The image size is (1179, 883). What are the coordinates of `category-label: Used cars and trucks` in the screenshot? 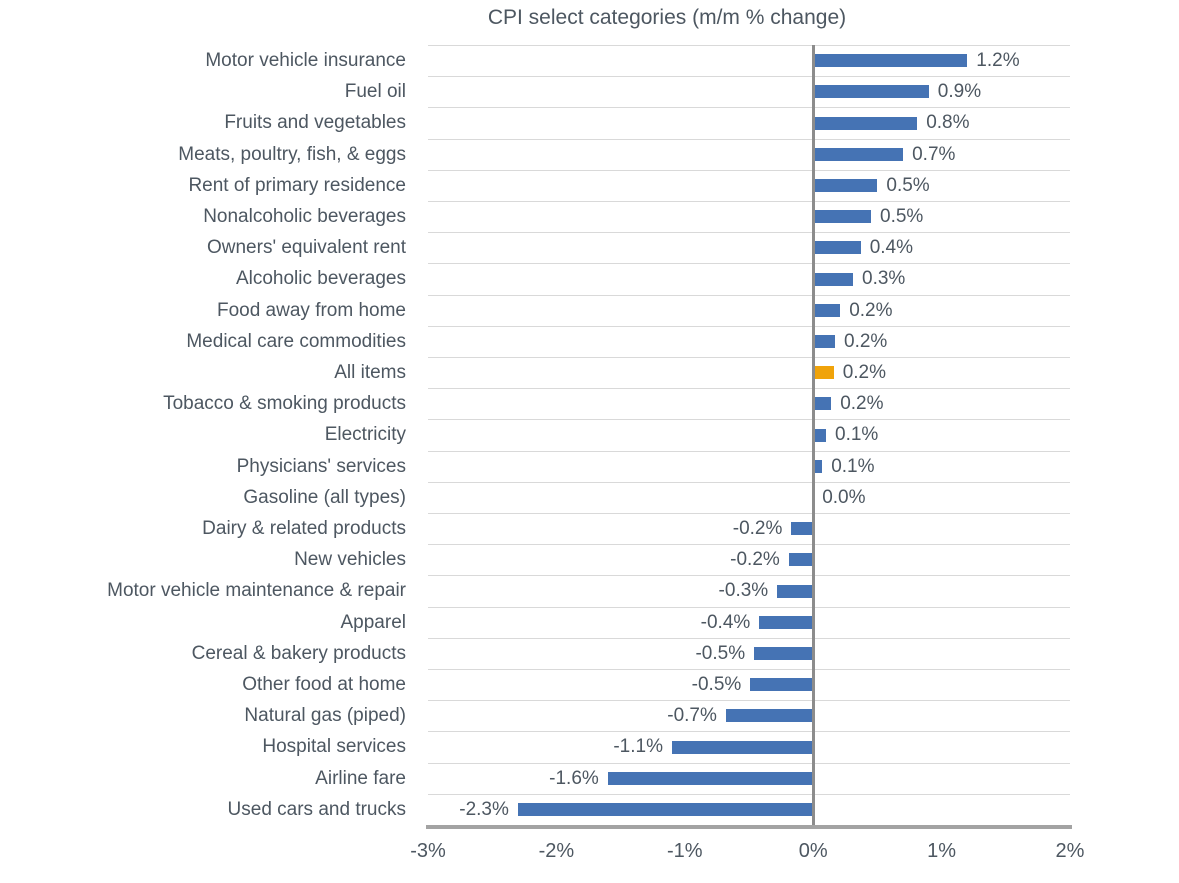 It's located at (316, 809).